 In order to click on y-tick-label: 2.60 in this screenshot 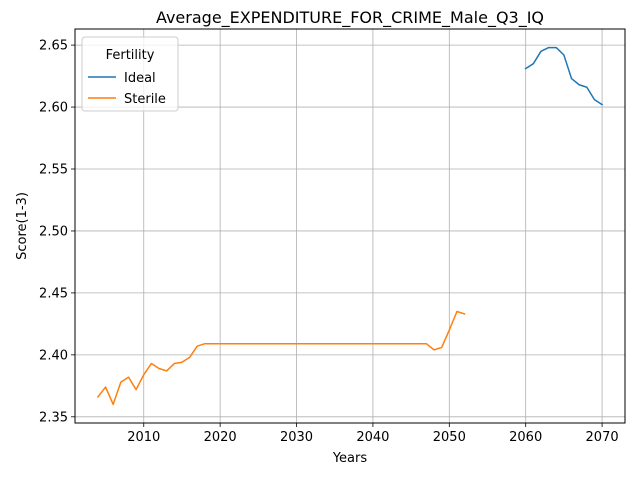, I will do `click(53, 108)`.